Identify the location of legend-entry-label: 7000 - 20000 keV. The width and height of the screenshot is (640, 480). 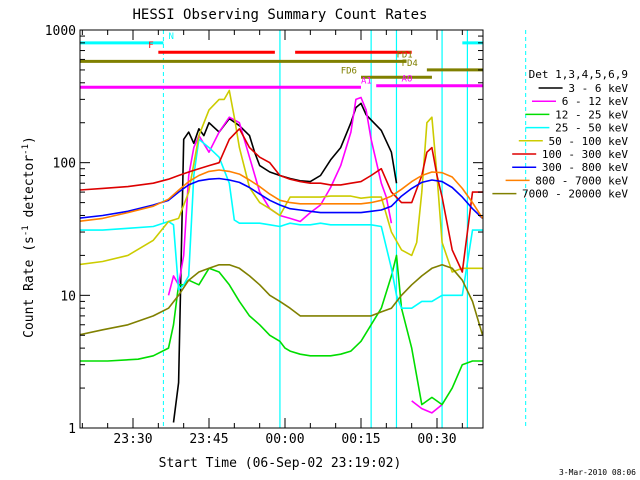
(575, 194).